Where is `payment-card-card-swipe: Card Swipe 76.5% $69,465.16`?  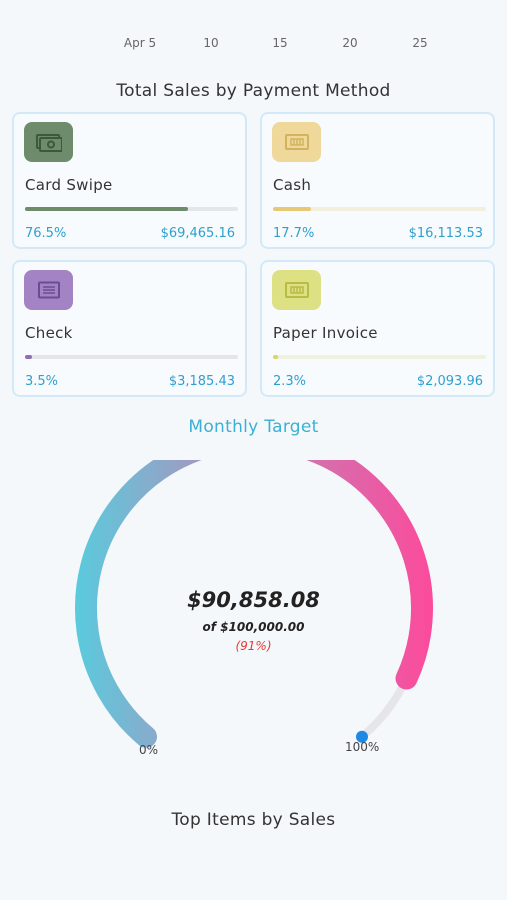
payment-card-card-swipe: Card Swipe 76.5% $69,465.16 is located at coordinates (129, 180).